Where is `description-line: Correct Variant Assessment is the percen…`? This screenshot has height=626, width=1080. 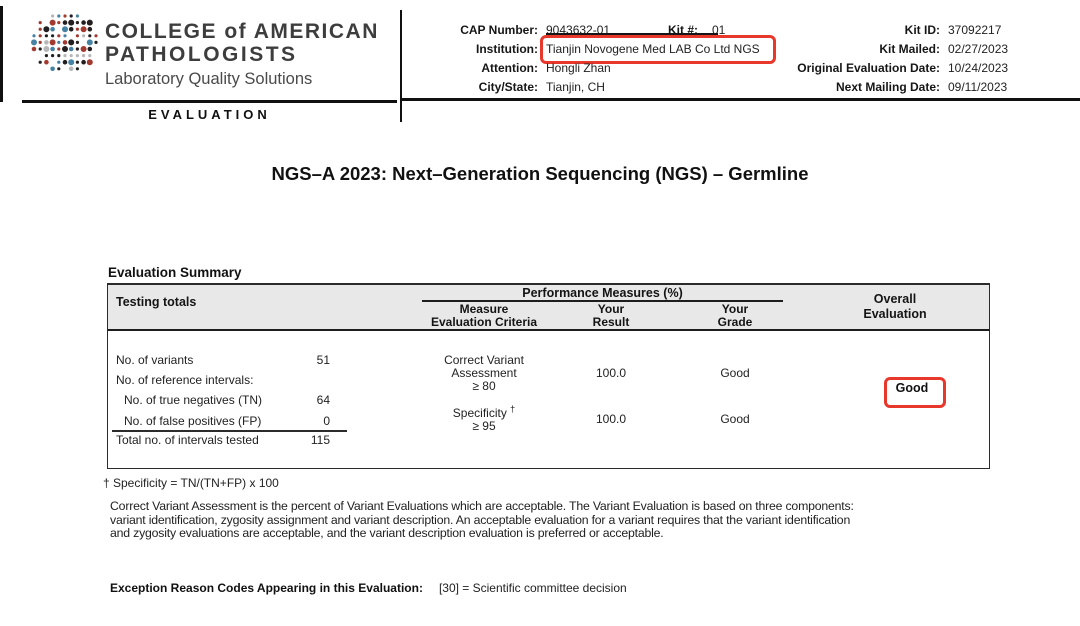 description-line: Correct Variant Assessment is the percen… is located at coordinates (482, 506).